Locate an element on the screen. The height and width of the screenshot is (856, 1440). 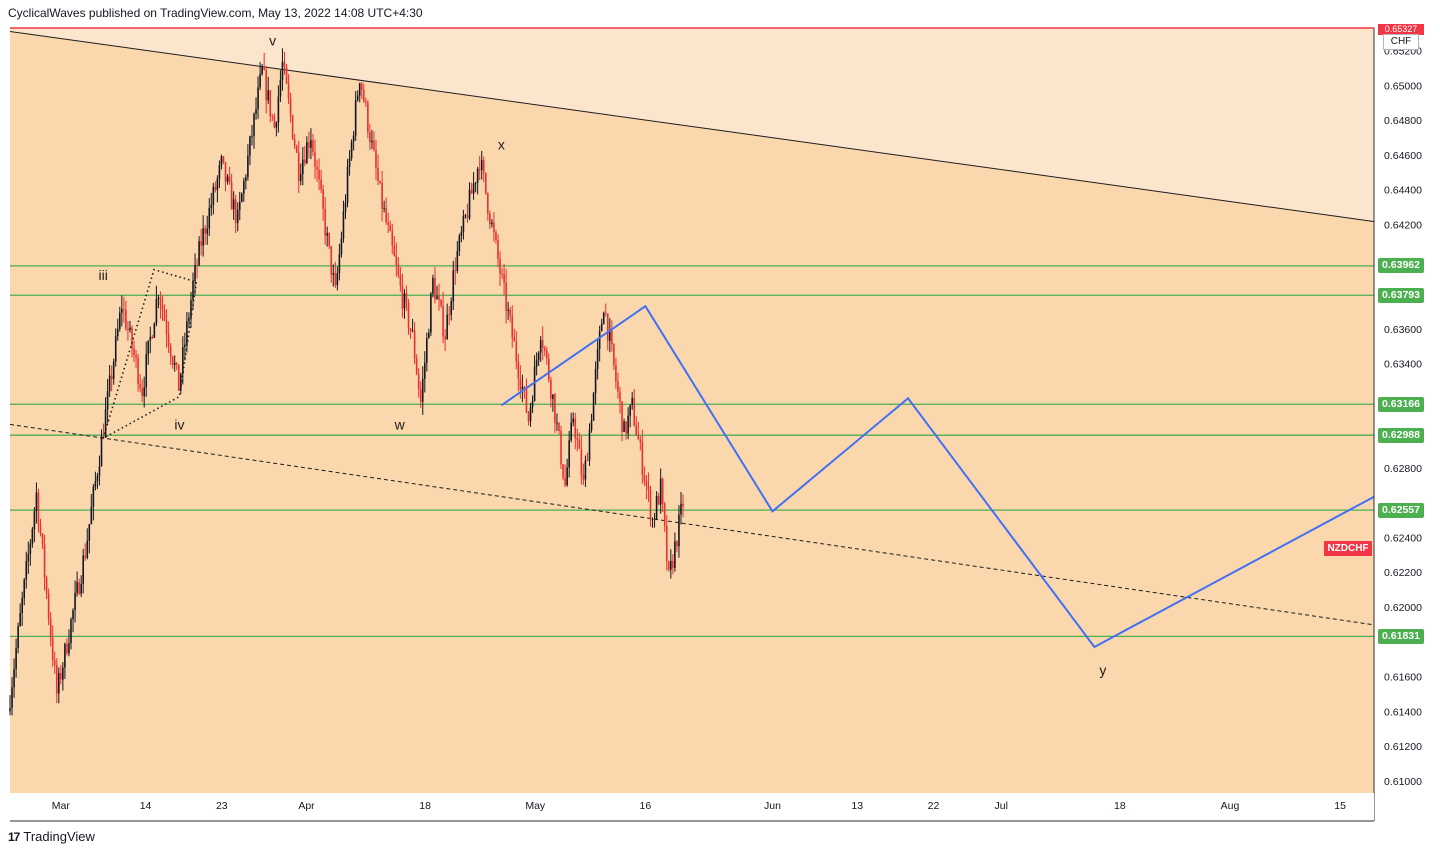
triangle-outline is located at coordinates (150, 354).